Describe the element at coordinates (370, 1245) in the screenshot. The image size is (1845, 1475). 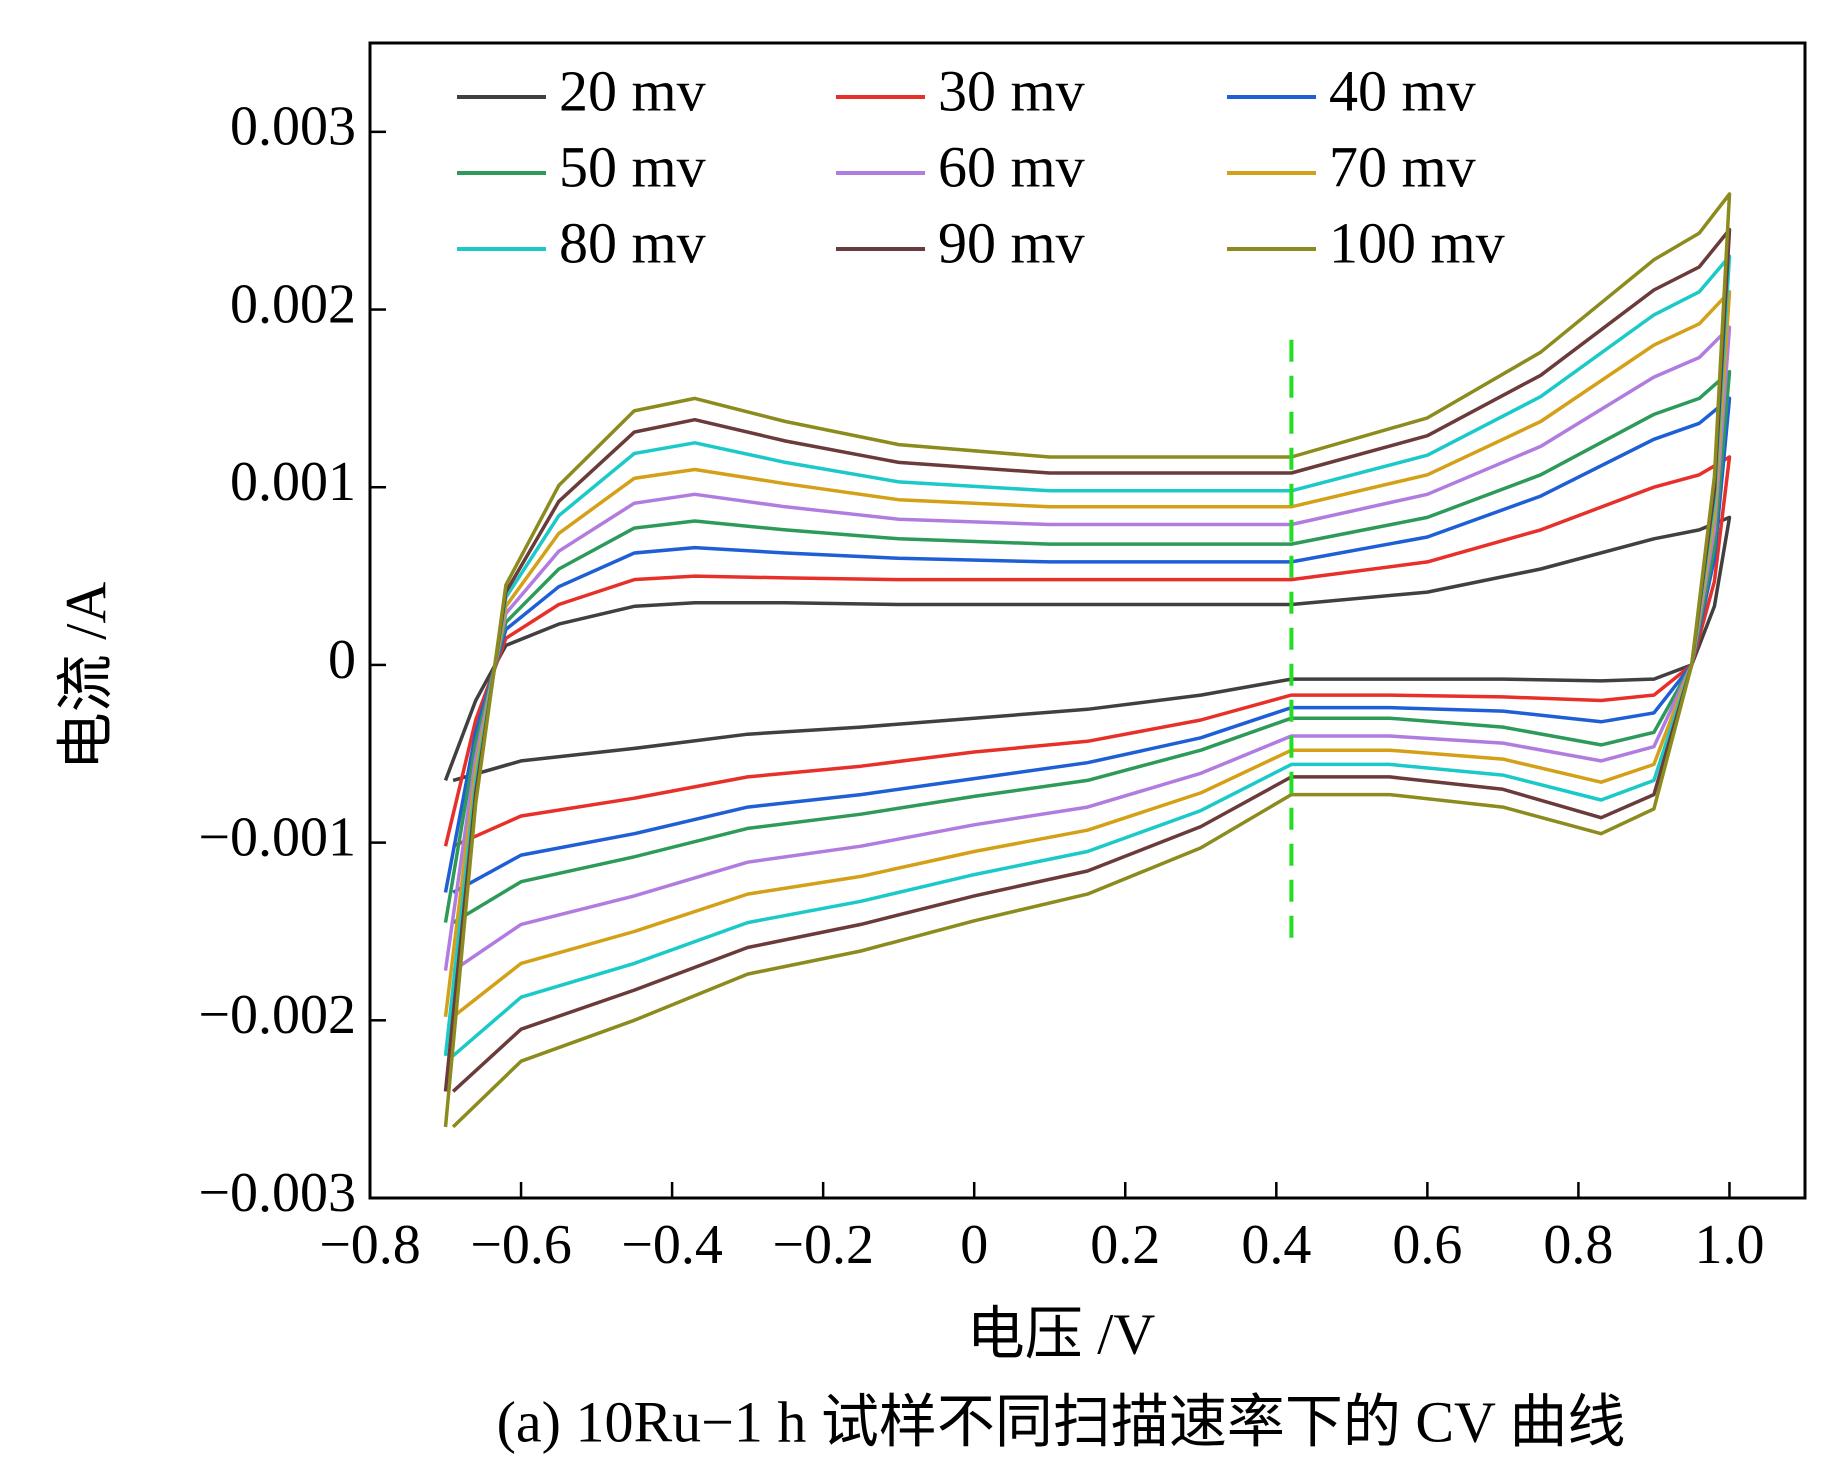
I see `x-tick-label: −0.8` at that location.